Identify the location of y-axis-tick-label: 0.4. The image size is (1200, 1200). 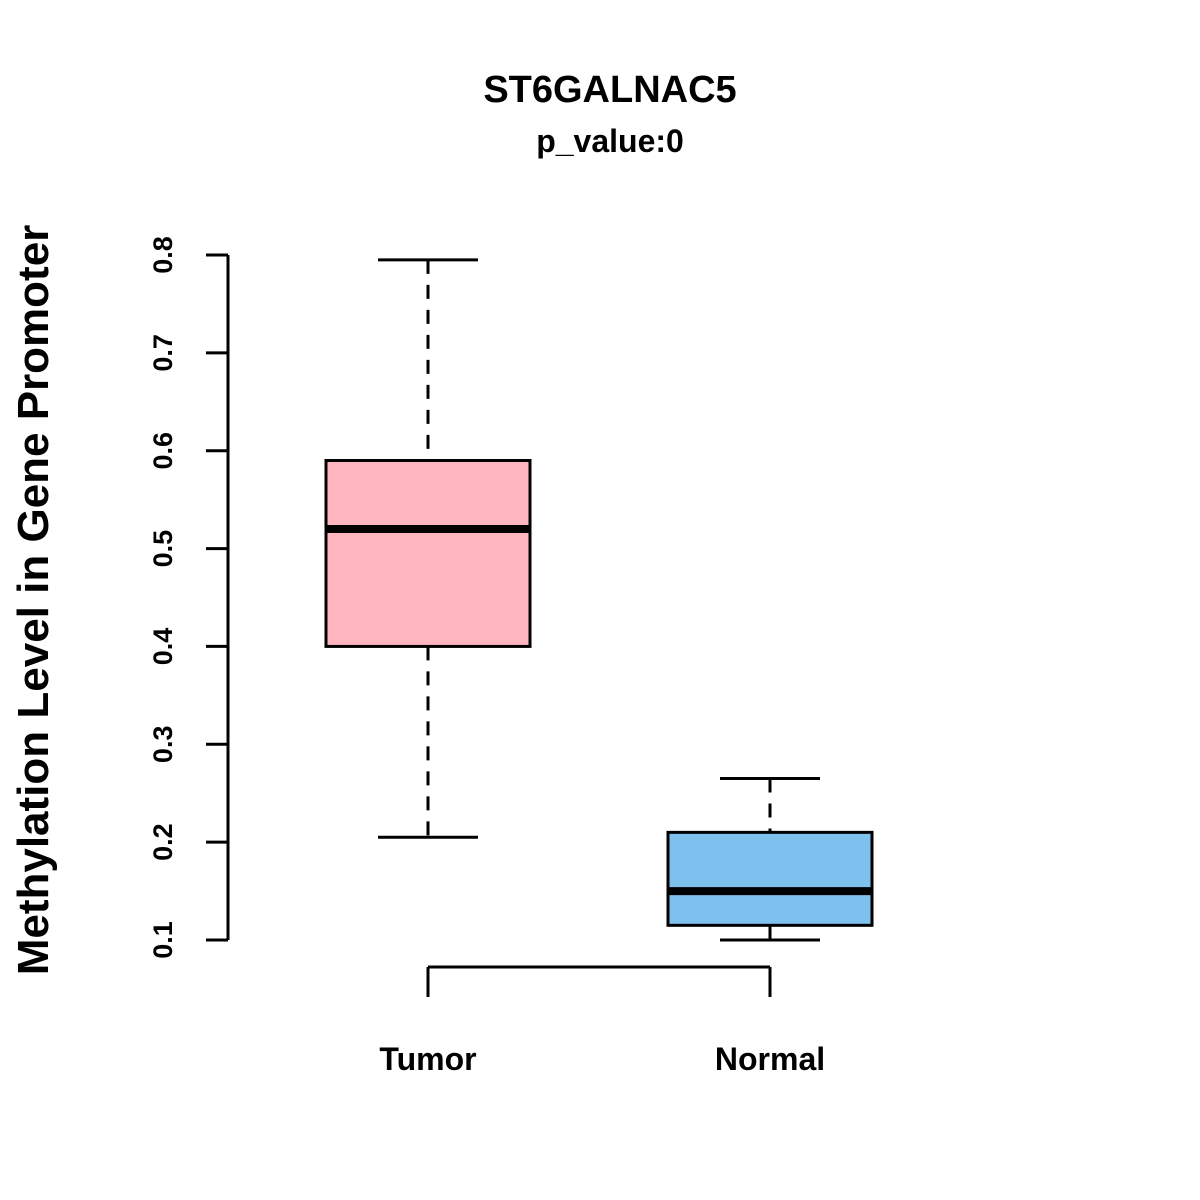
(163, 647).